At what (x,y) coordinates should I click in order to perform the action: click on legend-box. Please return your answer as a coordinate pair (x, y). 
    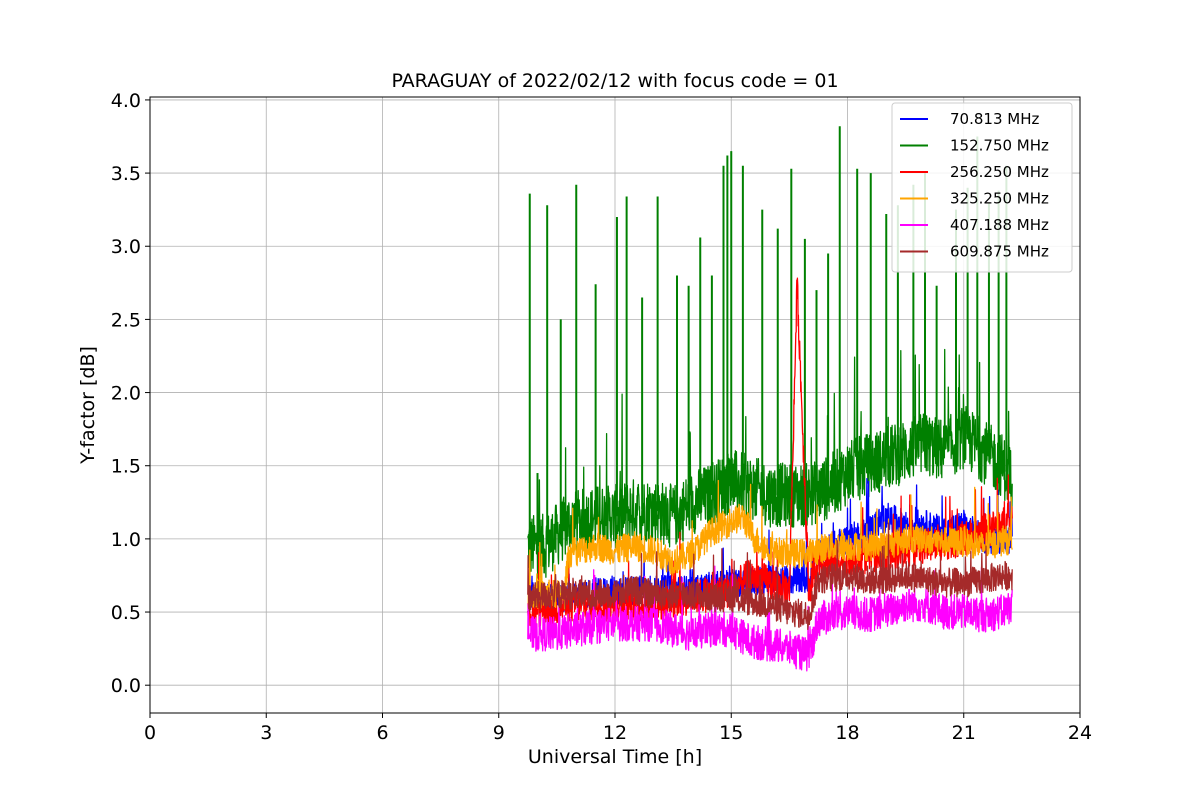
    Looking at the image, I should click on (982, 187).